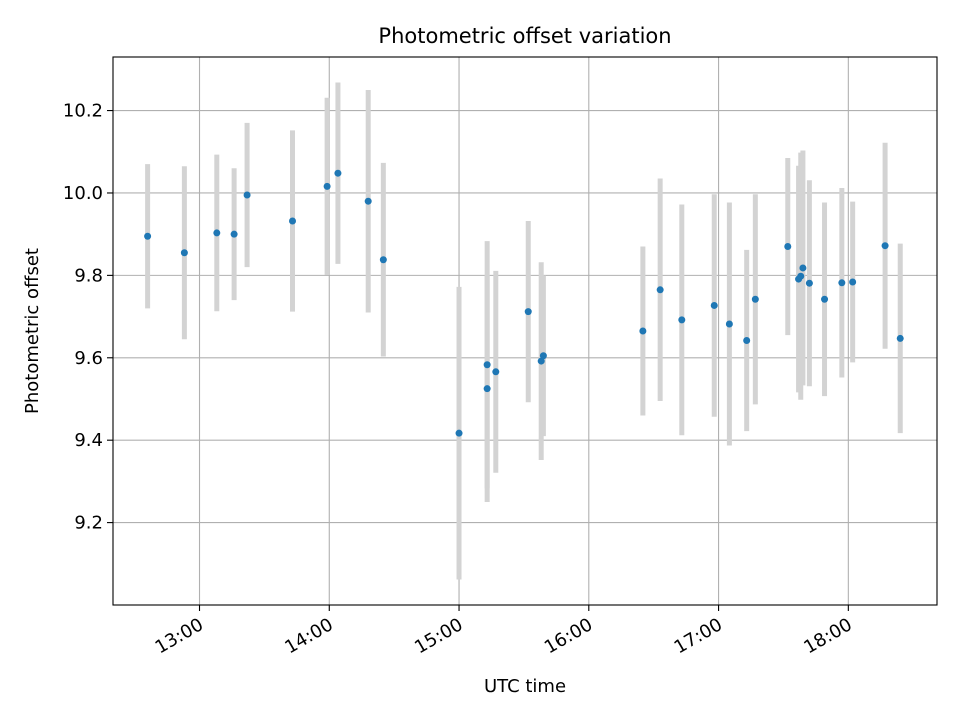  Describe the element at coordinates (88, 317) in the screenshot. I see `y-axis-ticks: 9.2 9.4 9.6 9.8 10.0 10.2` at that location.